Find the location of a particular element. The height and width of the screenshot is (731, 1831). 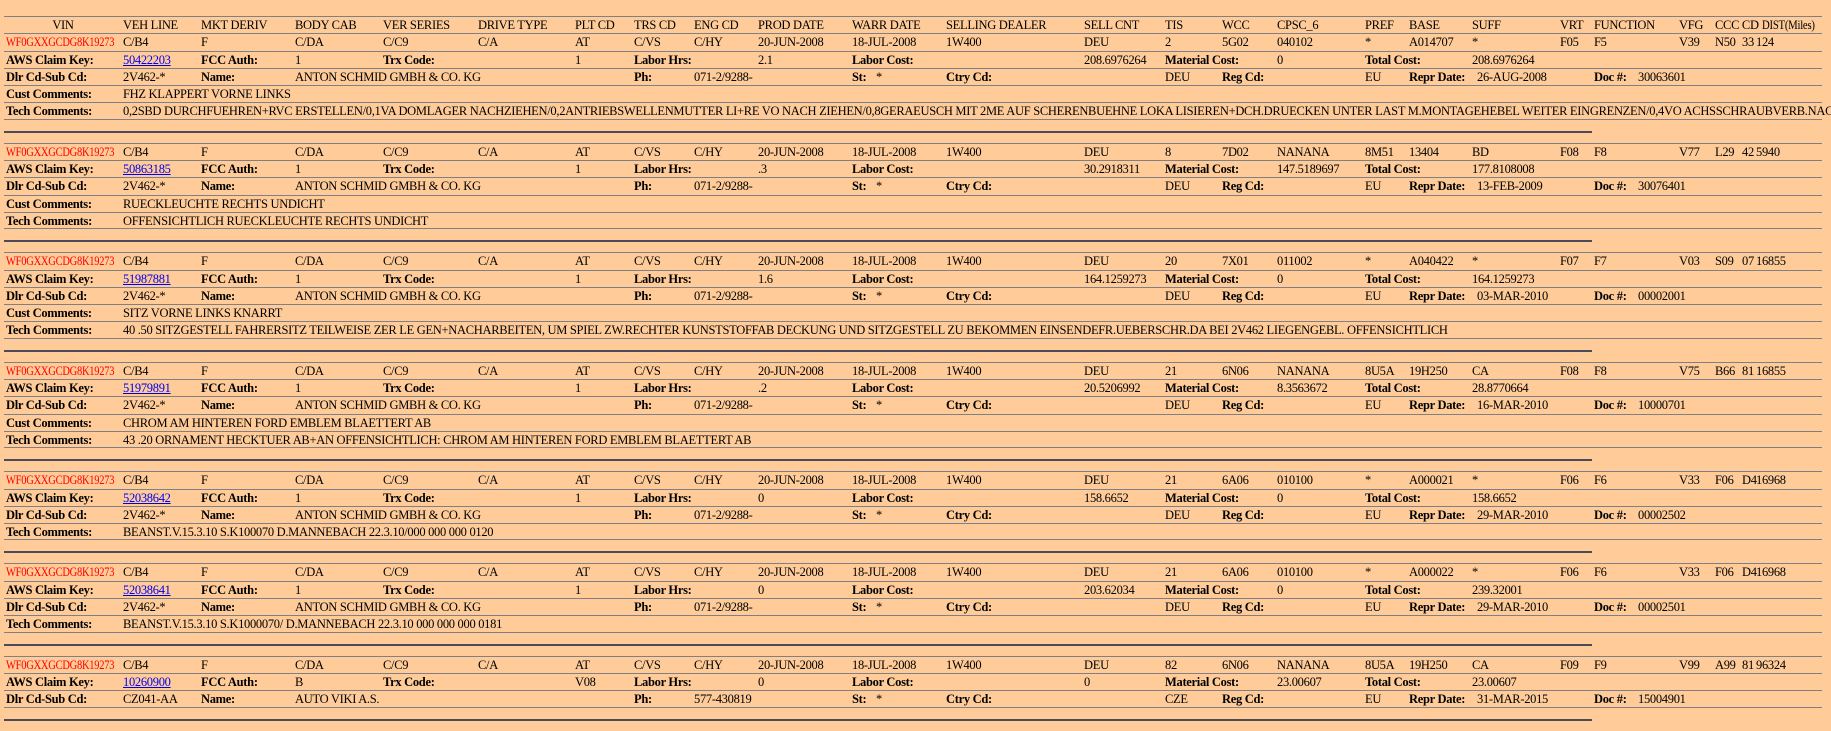

state-label: St: is located at coordinates (859, 186).